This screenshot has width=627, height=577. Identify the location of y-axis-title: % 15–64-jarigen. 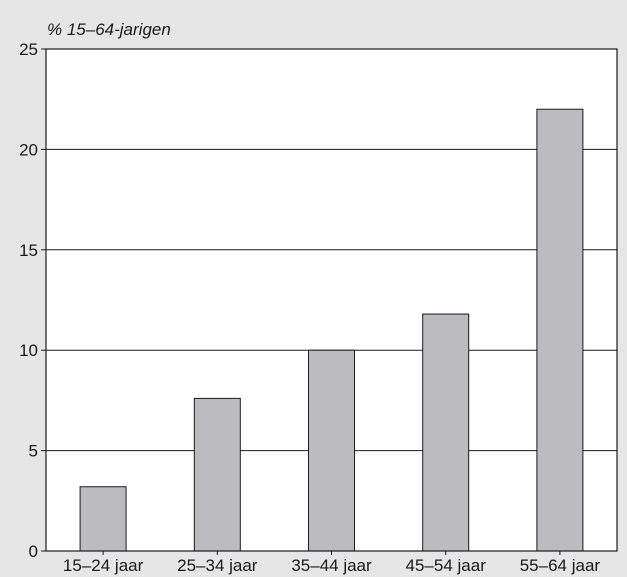
(109, 29).